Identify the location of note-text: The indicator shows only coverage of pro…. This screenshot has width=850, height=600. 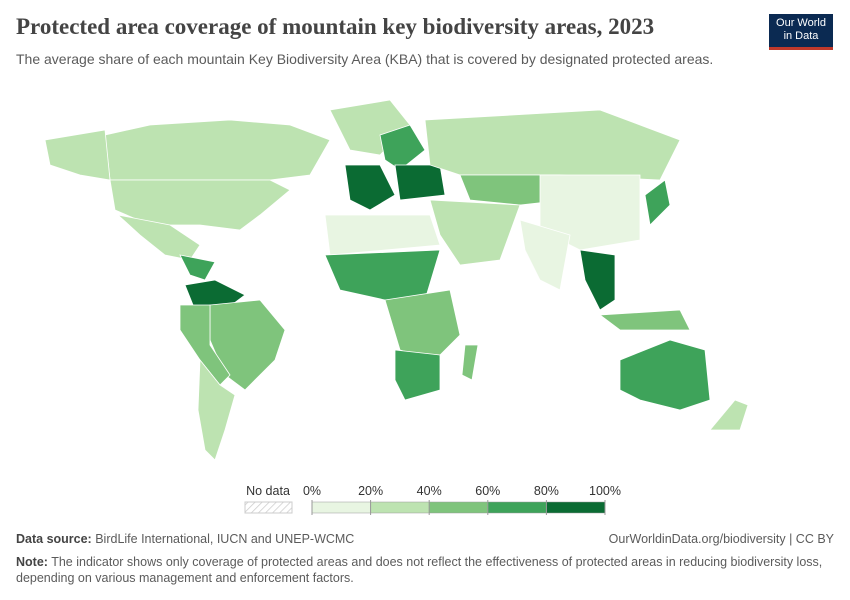
(419, 570).